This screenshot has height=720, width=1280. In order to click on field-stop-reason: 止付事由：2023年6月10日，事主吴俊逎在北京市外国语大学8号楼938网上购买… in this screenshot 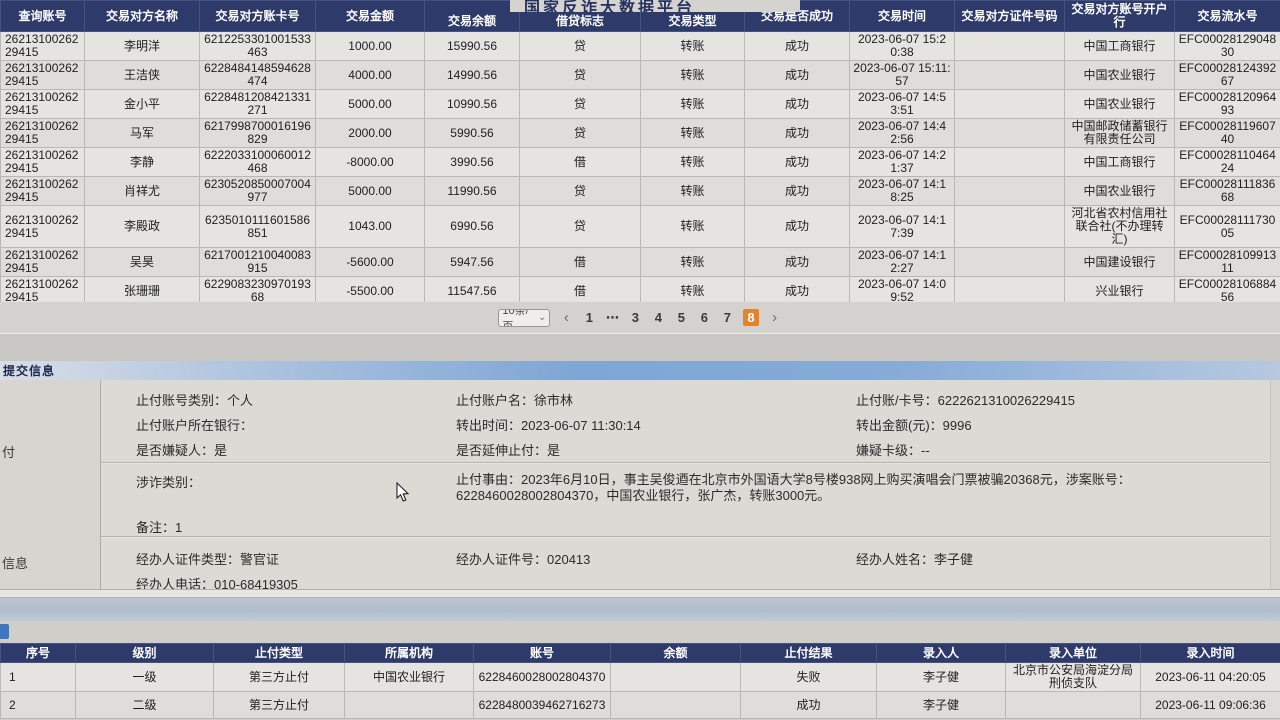, I will do `click(793, 487)`.